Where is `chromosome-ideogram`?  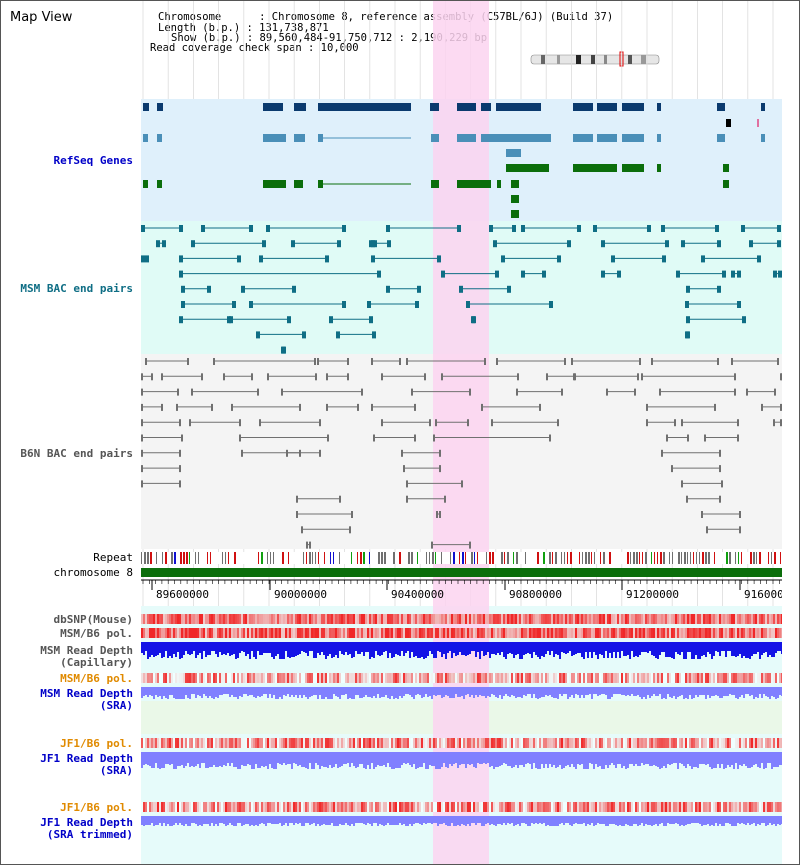
chromosome-ideogram is located at coordinates (400, 41).